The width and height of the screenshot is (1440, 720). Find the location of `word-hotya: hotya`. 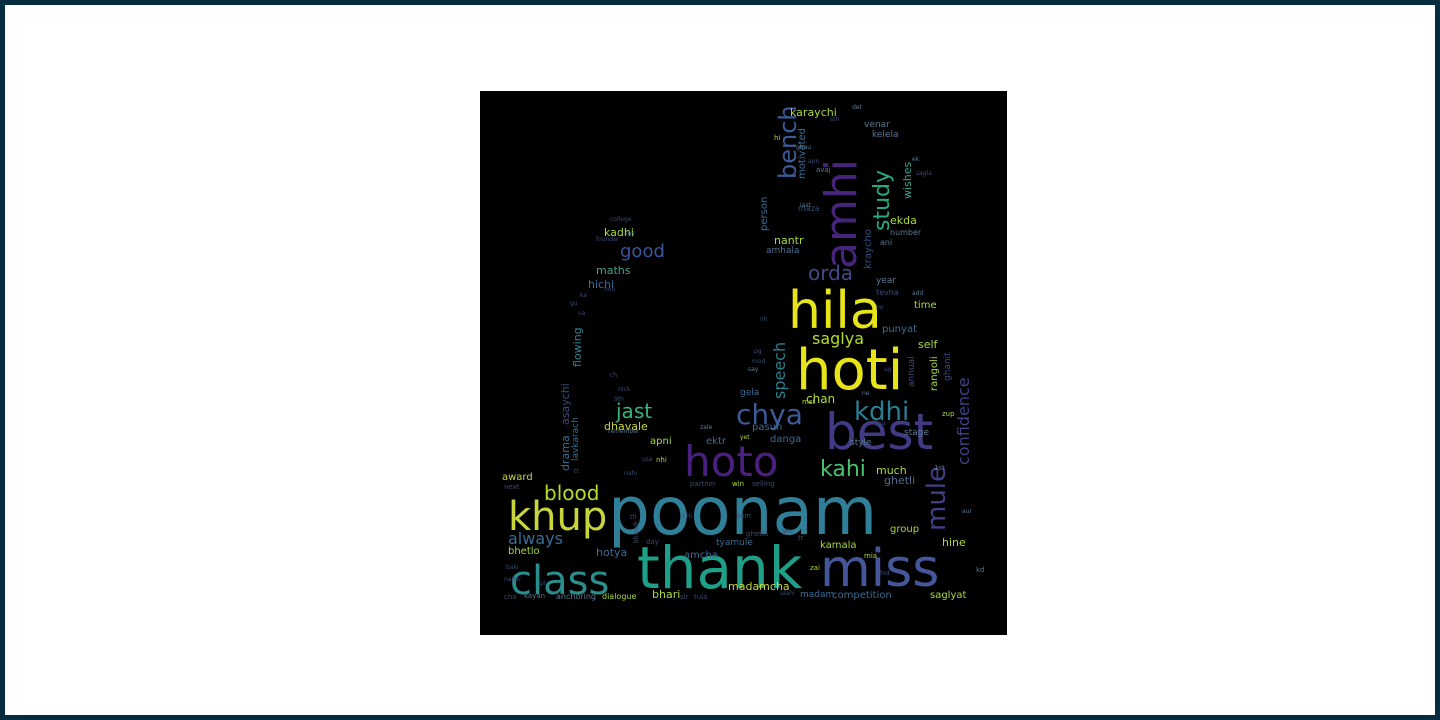

word-hotya: hotya is located at coordinates (612, 552).